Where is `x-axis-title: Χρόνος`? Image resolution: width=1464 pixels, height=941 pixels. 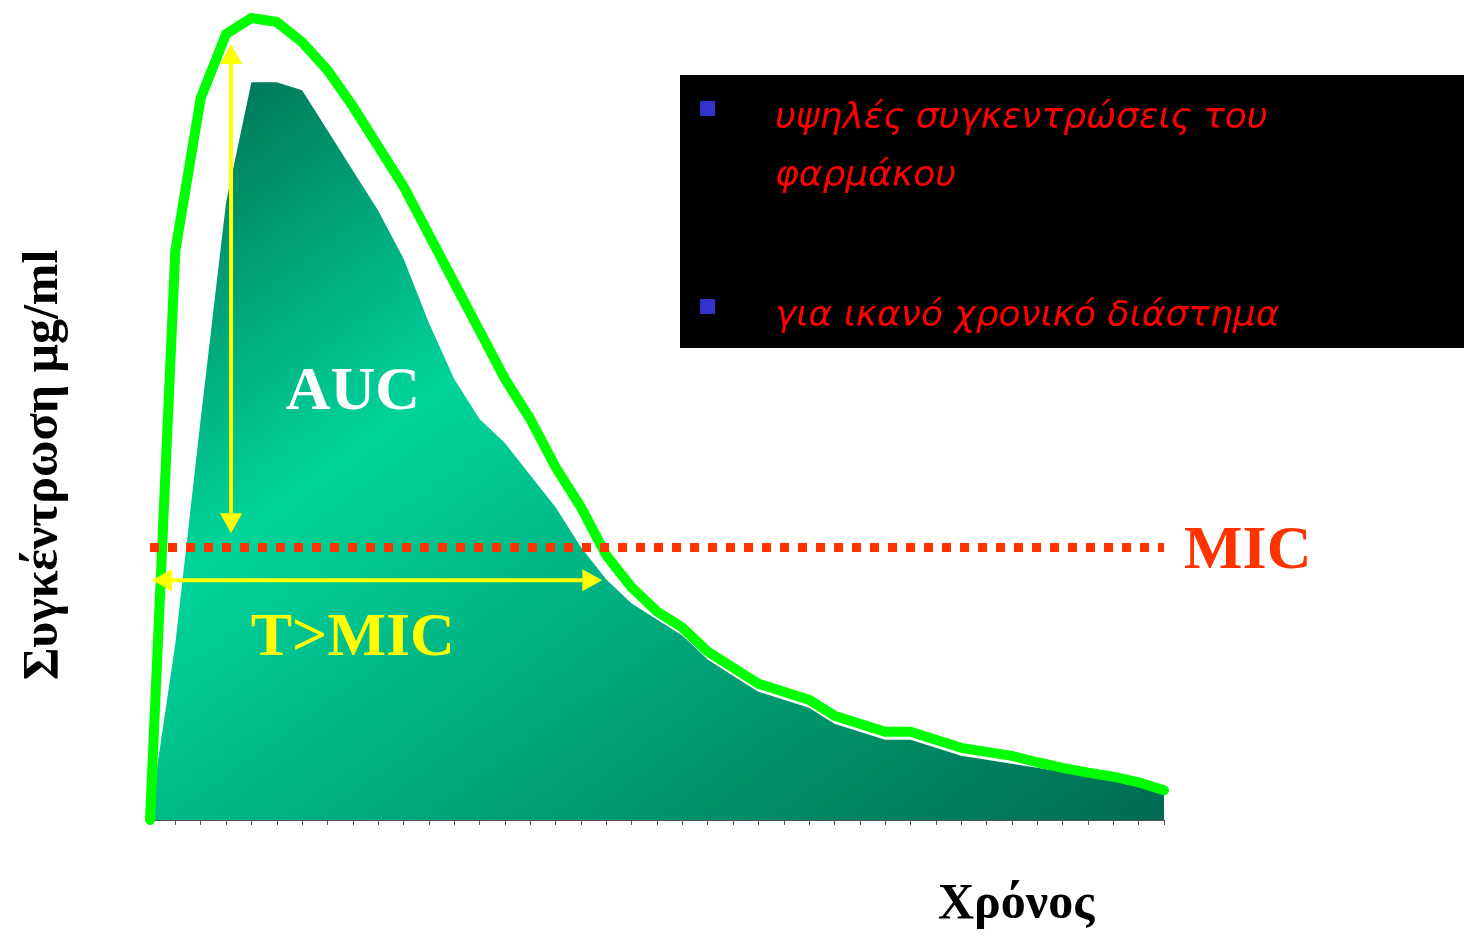
x-axis-title: Χρόνος is located at coordinates (1016, 901).